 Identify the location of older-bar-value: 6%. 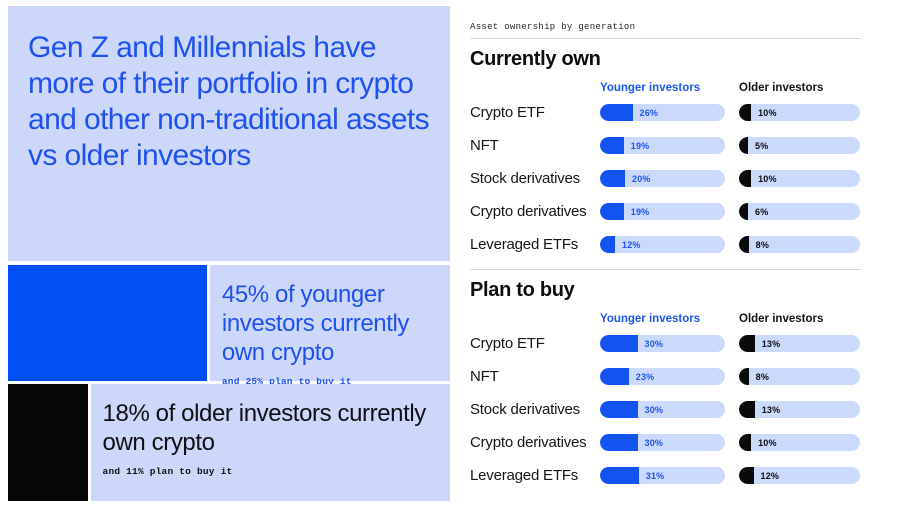
(762, 211).